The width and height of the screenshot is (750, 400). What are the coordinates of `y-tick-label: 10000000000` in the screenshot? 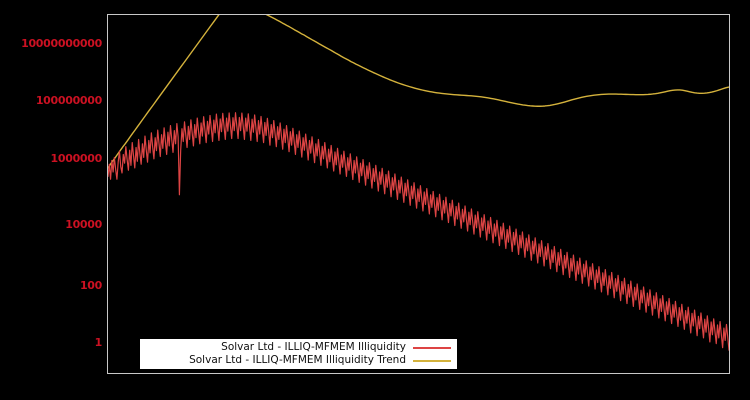 It's located at (61, 43).